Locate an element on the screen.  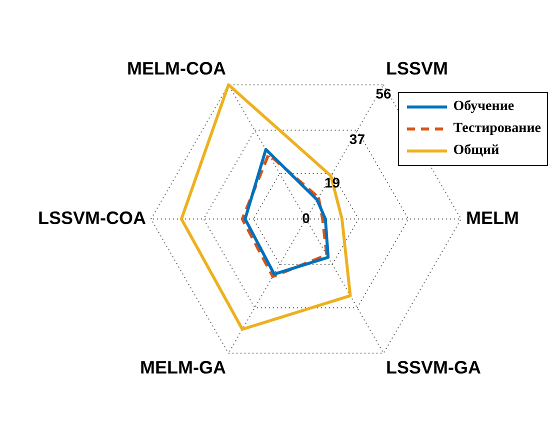
spoke-label: MELM-GA is located at coordinates (183, 367).